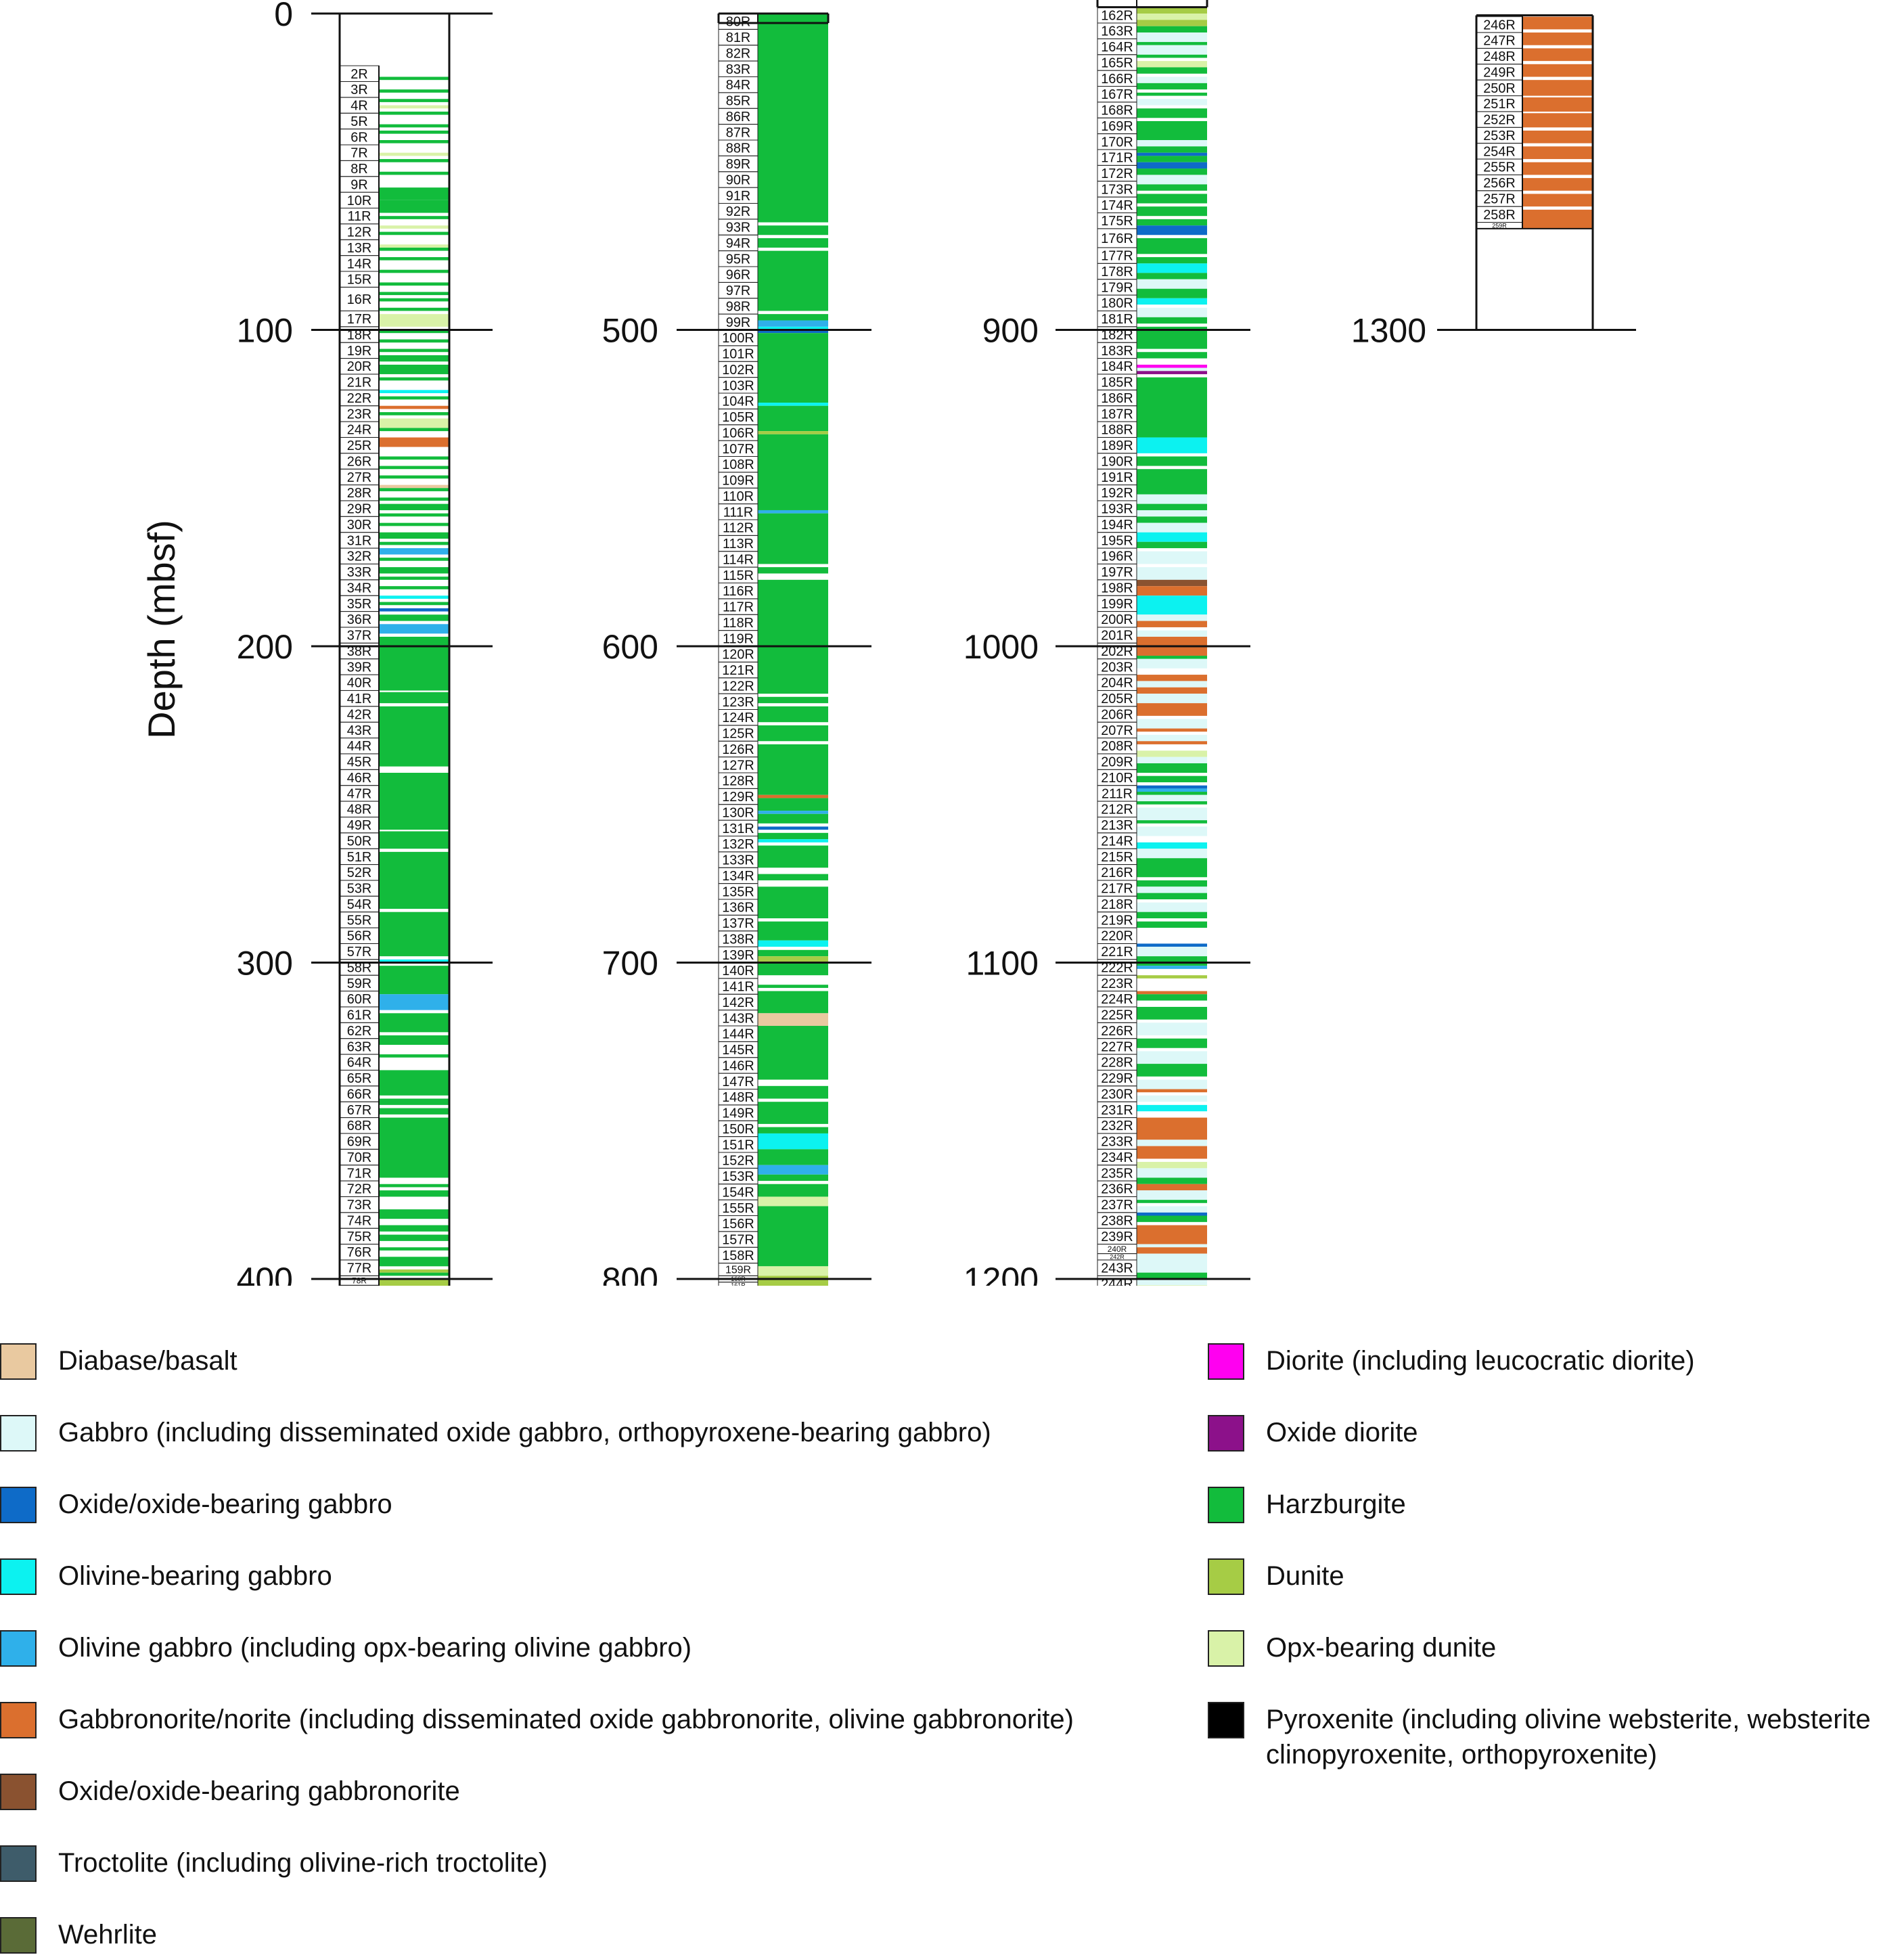  What do you see at coordinates (738, 402) in the screenshot?
I see `core-label: 104R` at bounding box center [738, 402].